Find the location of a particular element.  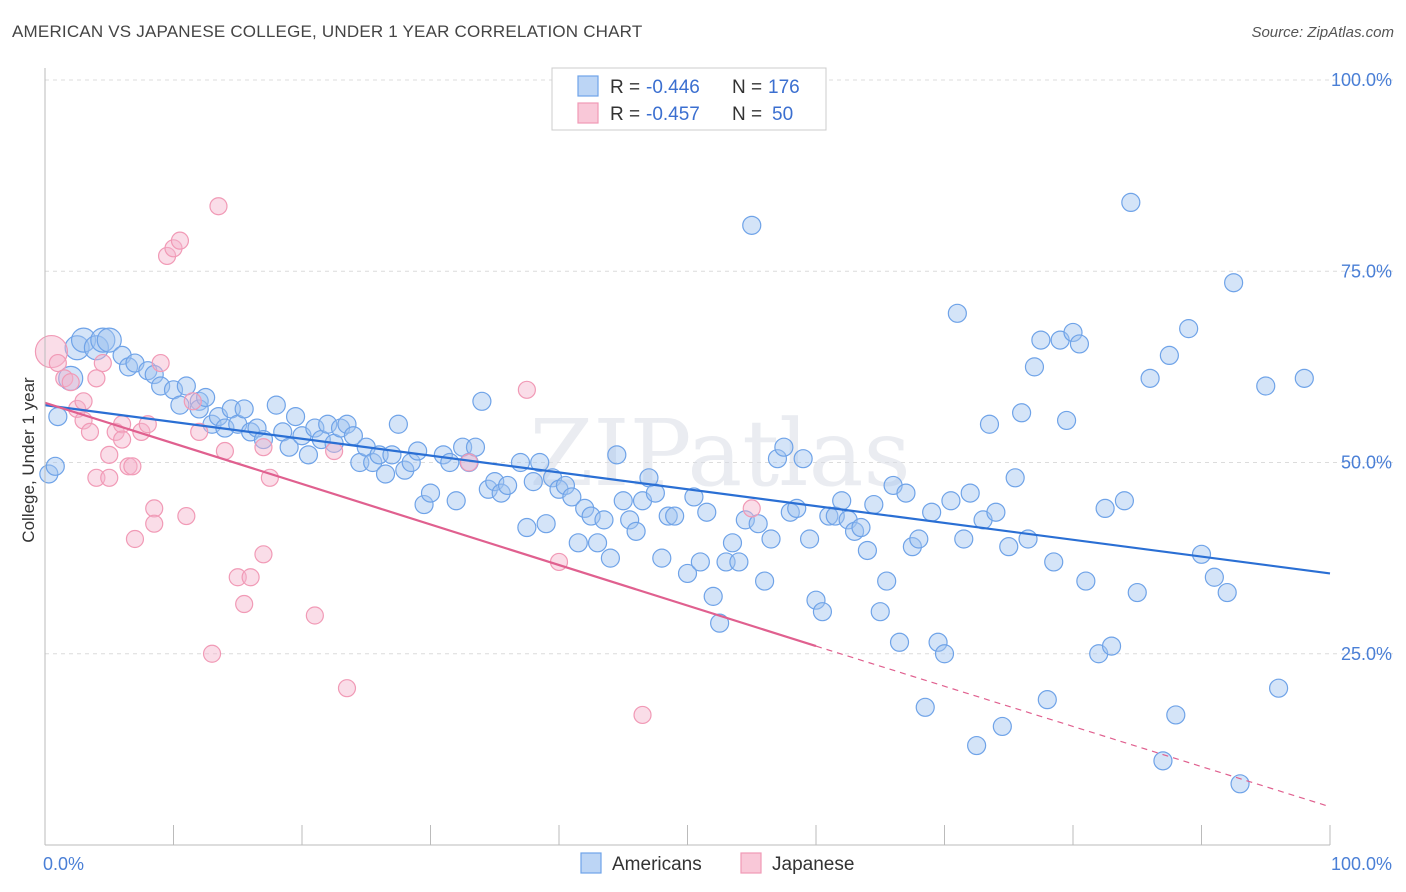

legend-swatch-americans is located at coordinates (588, 86).